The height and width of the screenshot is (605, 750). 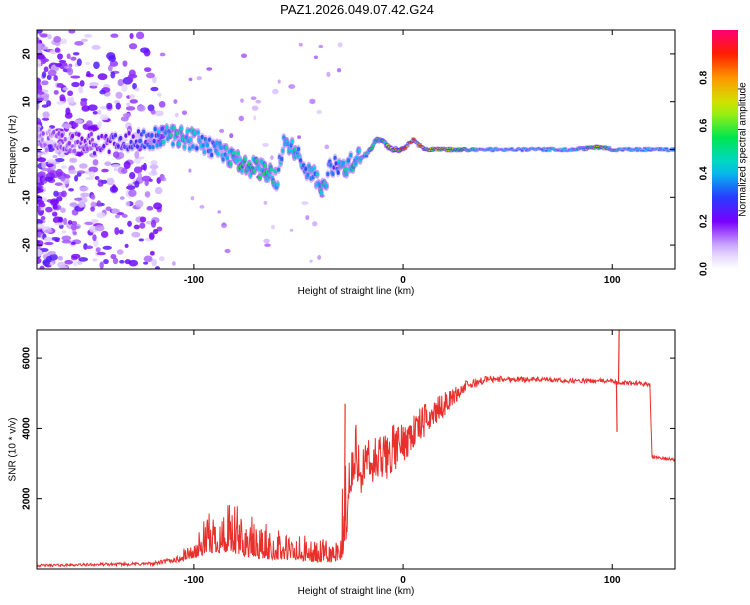 What do you see at coordinates (27, 102) in the screenshot?
I see `y-tick-label: 10` at bounding box center [27, 102].